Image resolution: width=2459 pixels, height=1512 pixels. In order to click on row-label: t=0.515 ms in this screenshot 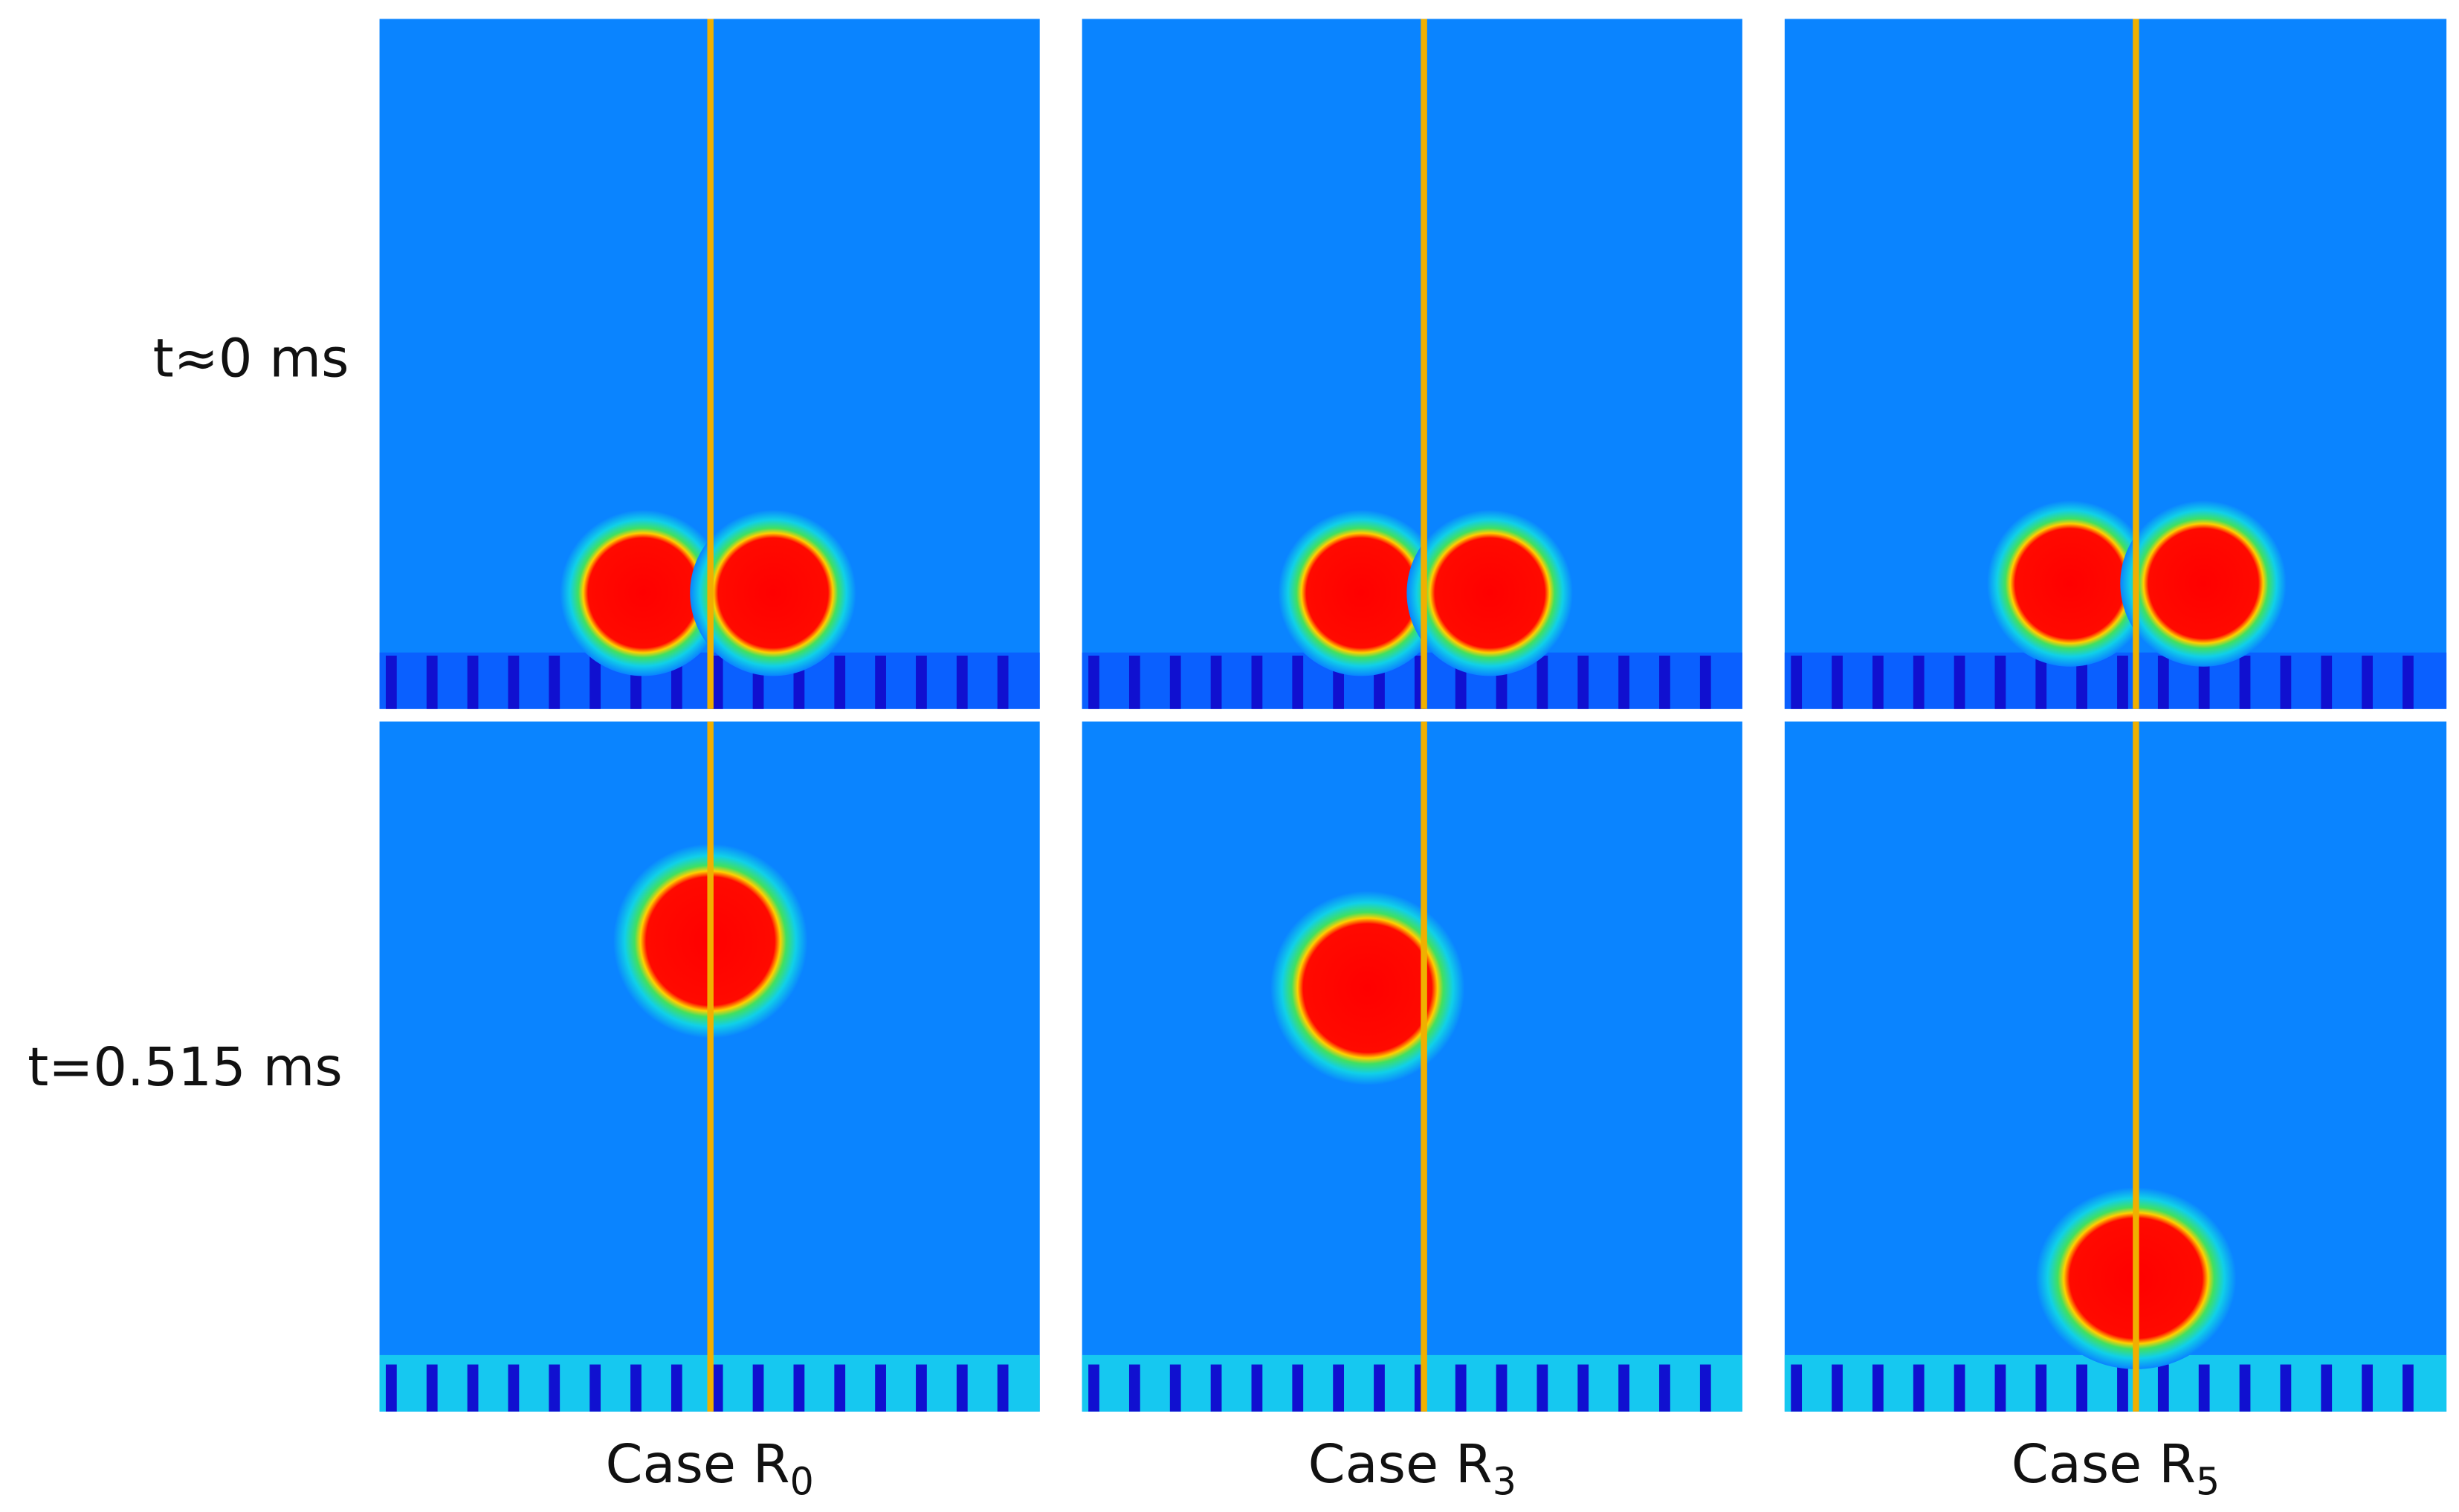, I will do `click(185, 1067)`.